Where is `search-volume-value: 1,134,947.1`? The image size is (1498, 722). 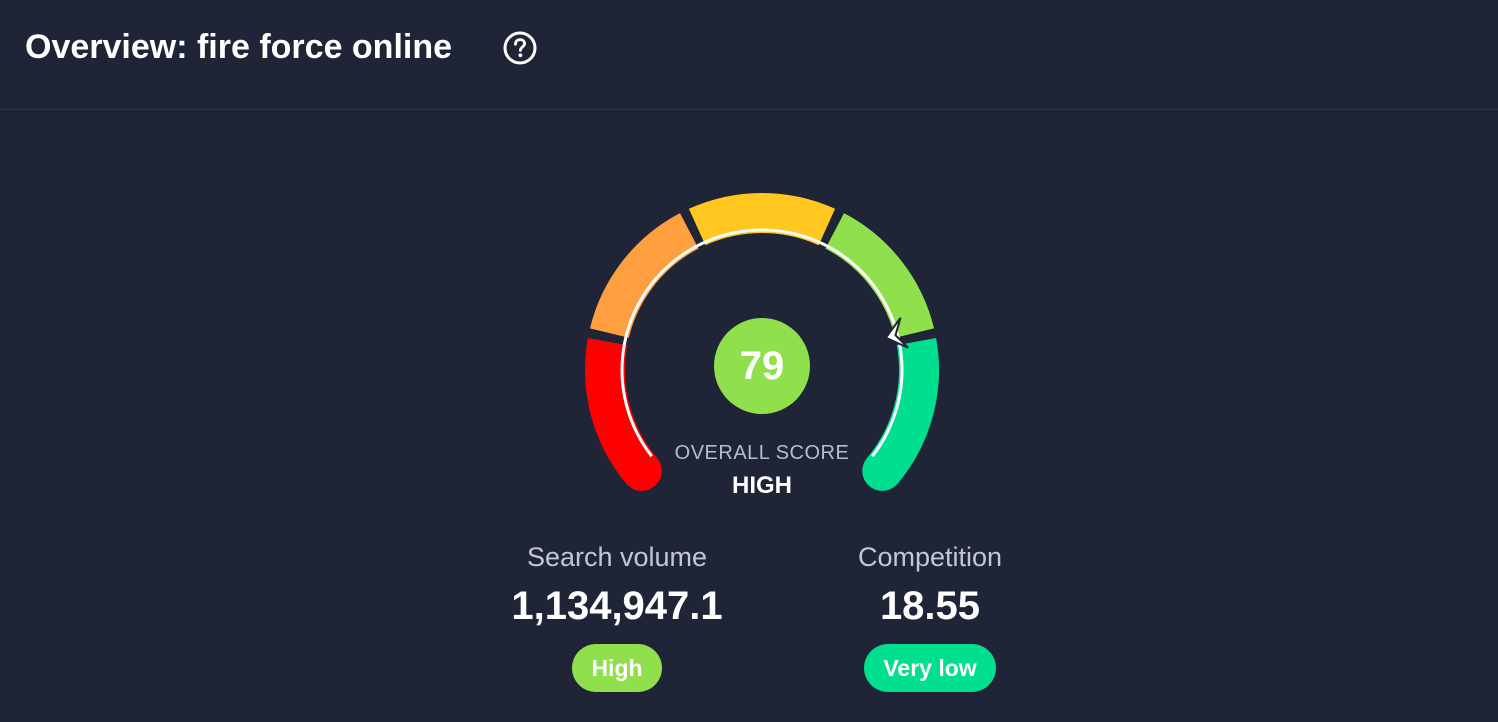
search-volume-value: 1,134,947.1 is located at coordinates (617, 606).